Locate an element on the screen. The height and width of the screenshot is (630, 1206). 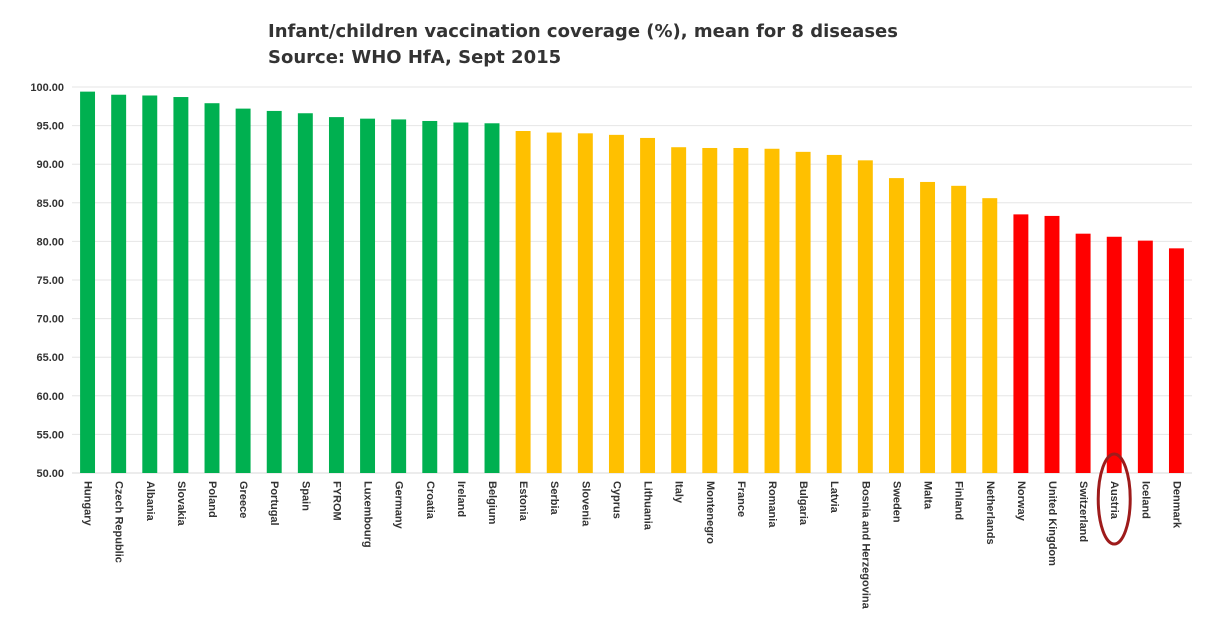
bar-lithuania is located at coordinates (648, 305).